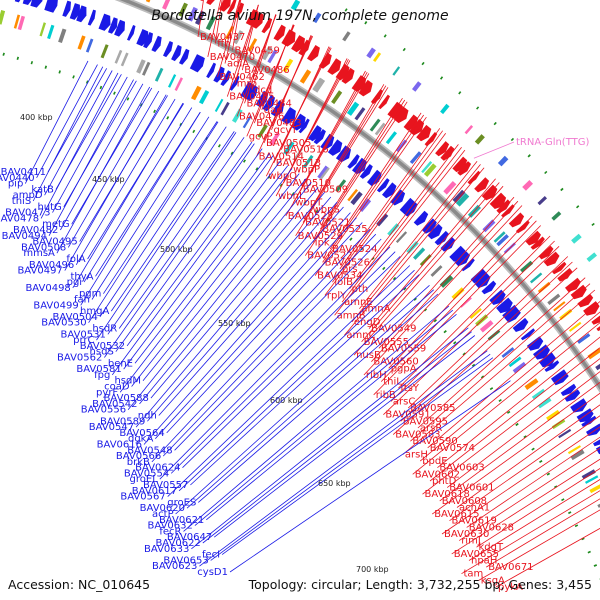 This screenshot has height=600, width=600. Describe the element at coordinates (372, 569) in the screenshot. I see `kbp-label: 700 kbp` at that location.